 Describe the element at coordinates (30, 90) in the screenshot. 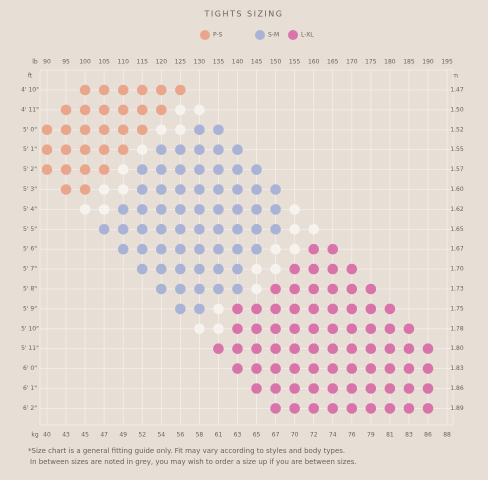

I see `y-tick-label: 4' 10"` at that location.